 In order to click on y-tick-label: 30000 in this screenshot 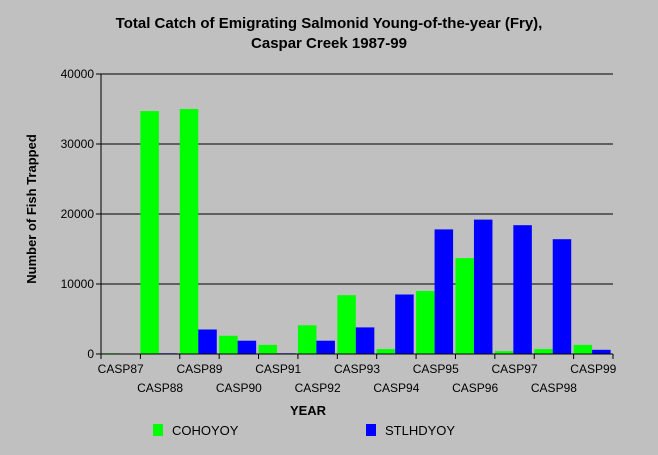, I will do `click(78, 144)`.